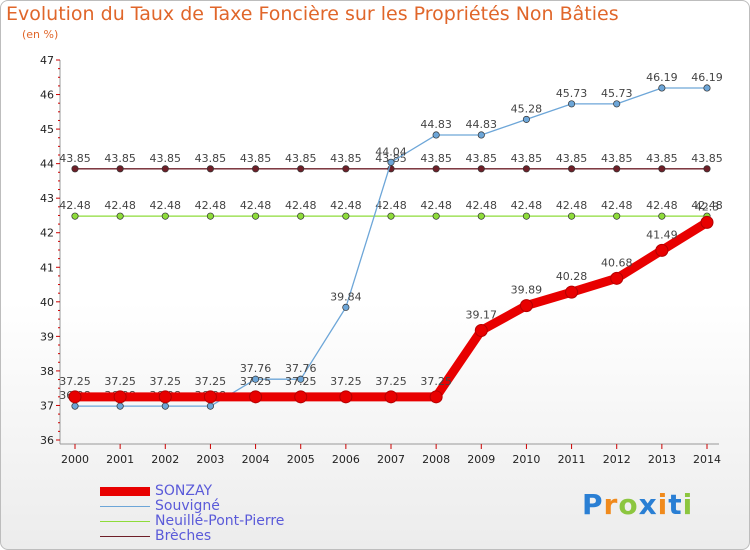 The image size is (750, 550). Describe the element at coordinates (617, 93) in the screenshot. I see `data-label: 45.73` at that location.